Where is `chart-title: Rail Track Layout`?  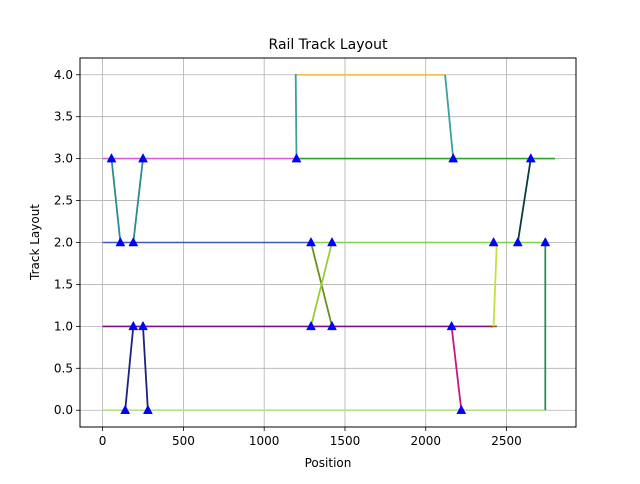
chart-title: Rail Track Layout is located at coordinates (328, 45).